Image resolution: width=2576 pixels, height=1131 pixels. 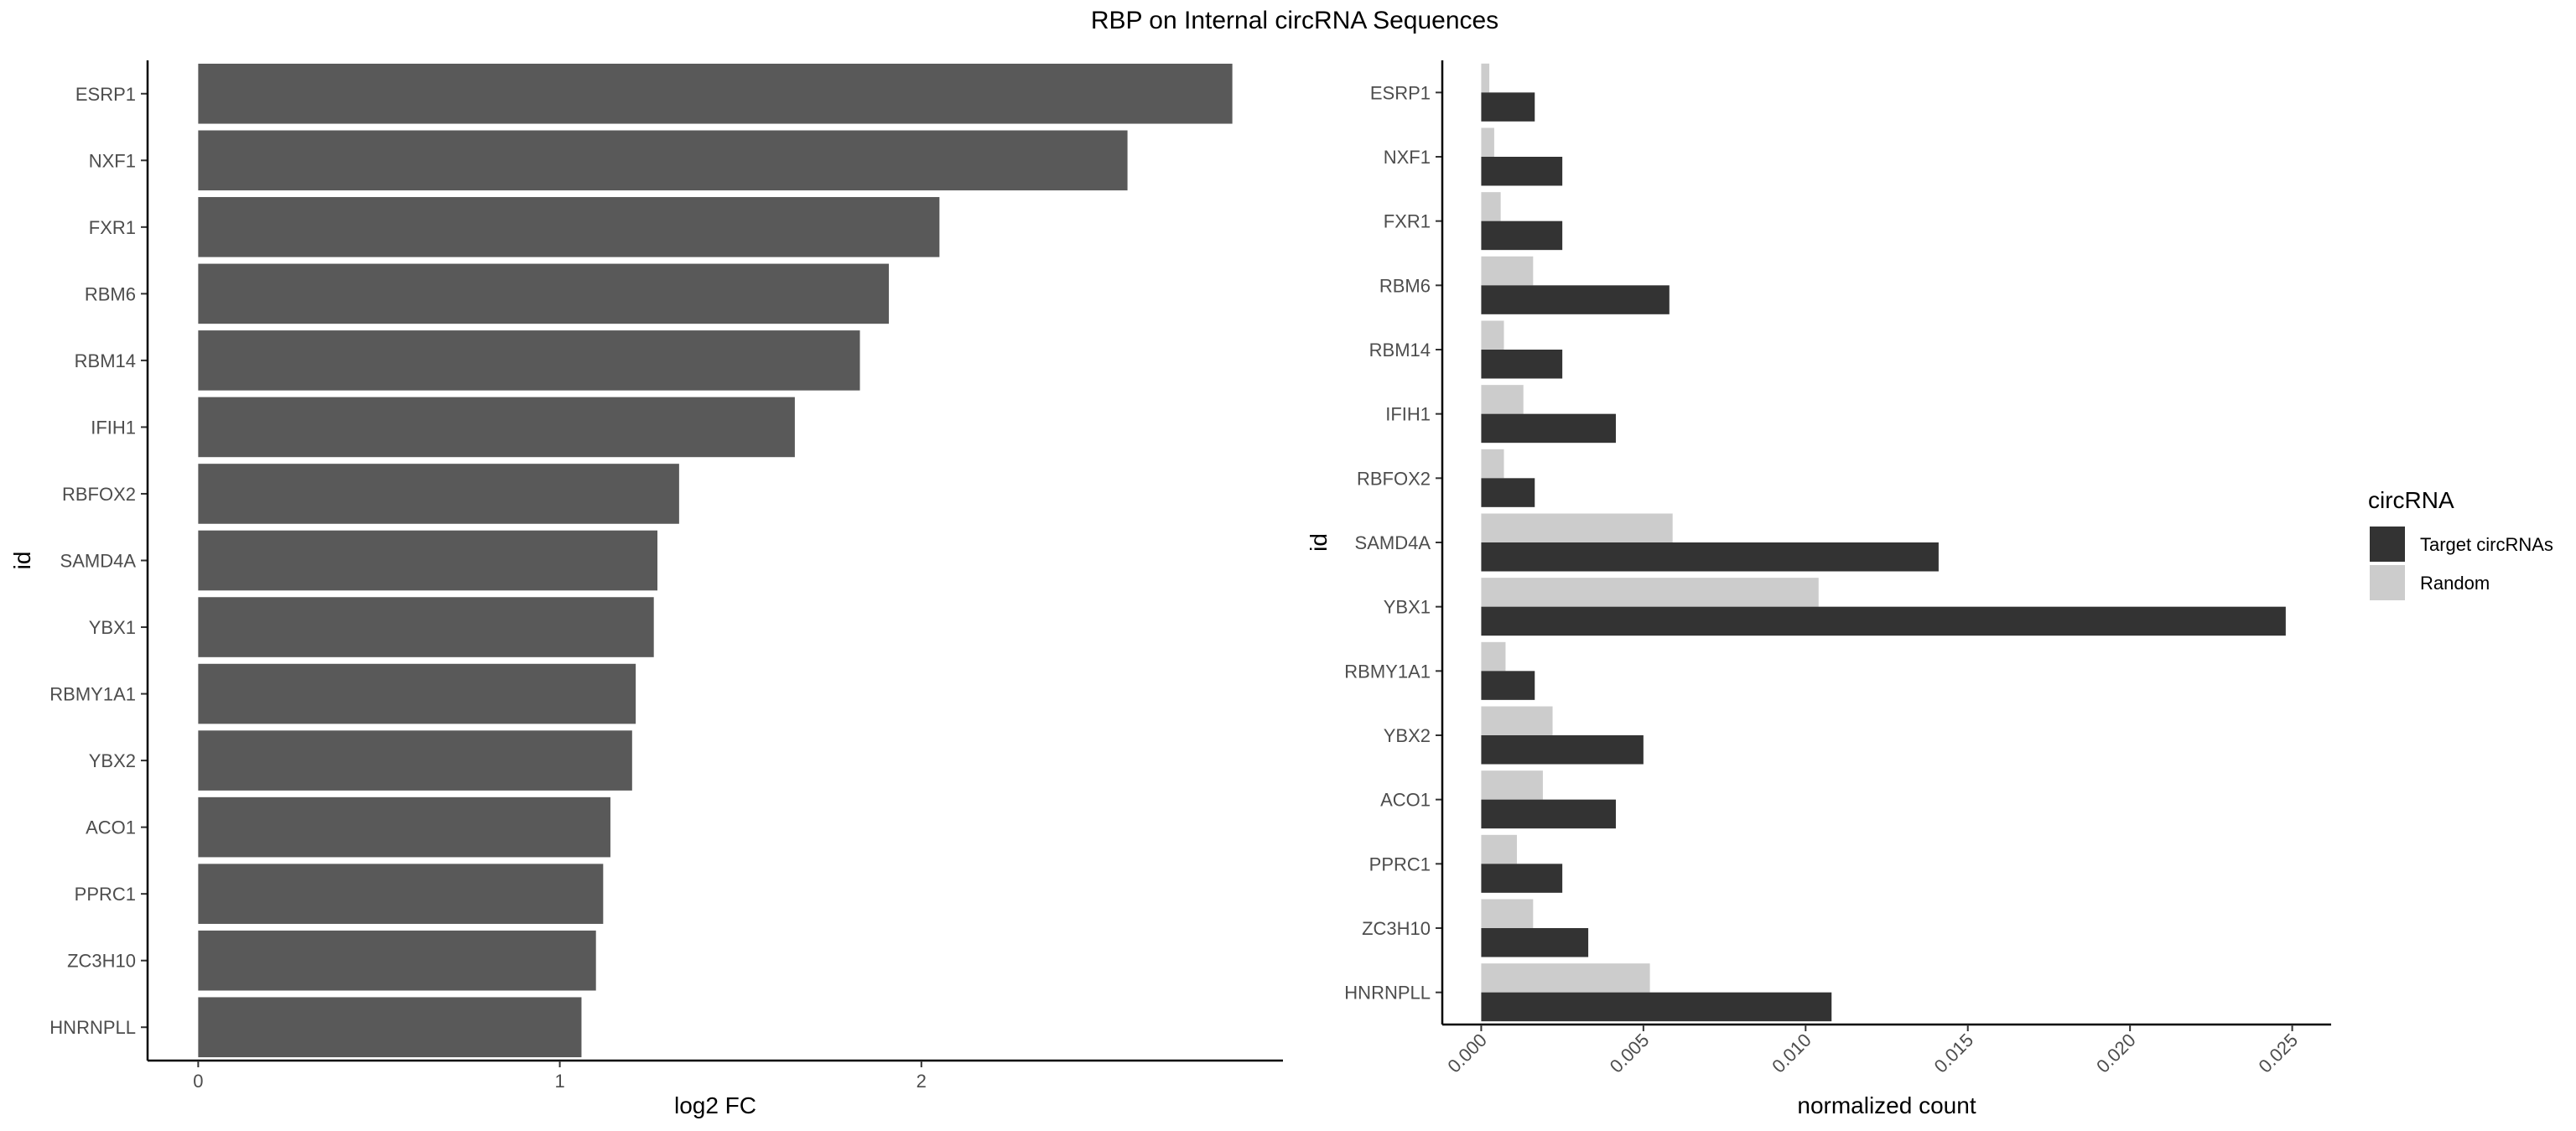 What do you see at coordinates (428, 560) in the screenshot?
I see `bar-samd4a` at bounding box center [428, 560].